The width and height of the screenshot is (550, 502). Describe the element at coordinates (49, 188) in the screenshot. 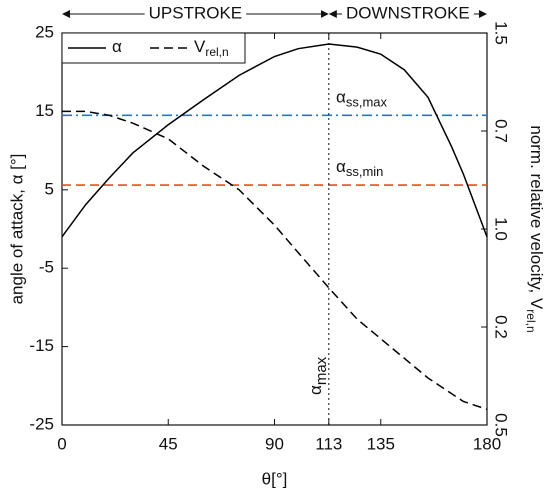

I see `y-tick-label: 5` at that location.